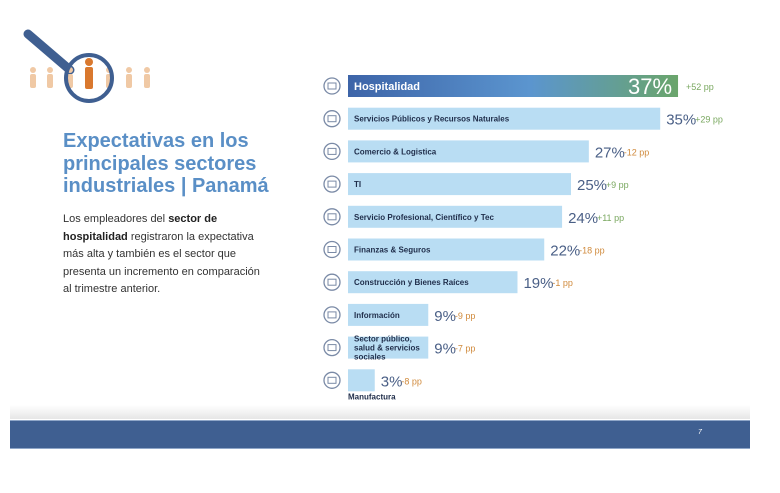  What do you see at coordinates (332, 151) in the screenshot?
I see `delivery-truck-icon` at bounding box center [332, 151].